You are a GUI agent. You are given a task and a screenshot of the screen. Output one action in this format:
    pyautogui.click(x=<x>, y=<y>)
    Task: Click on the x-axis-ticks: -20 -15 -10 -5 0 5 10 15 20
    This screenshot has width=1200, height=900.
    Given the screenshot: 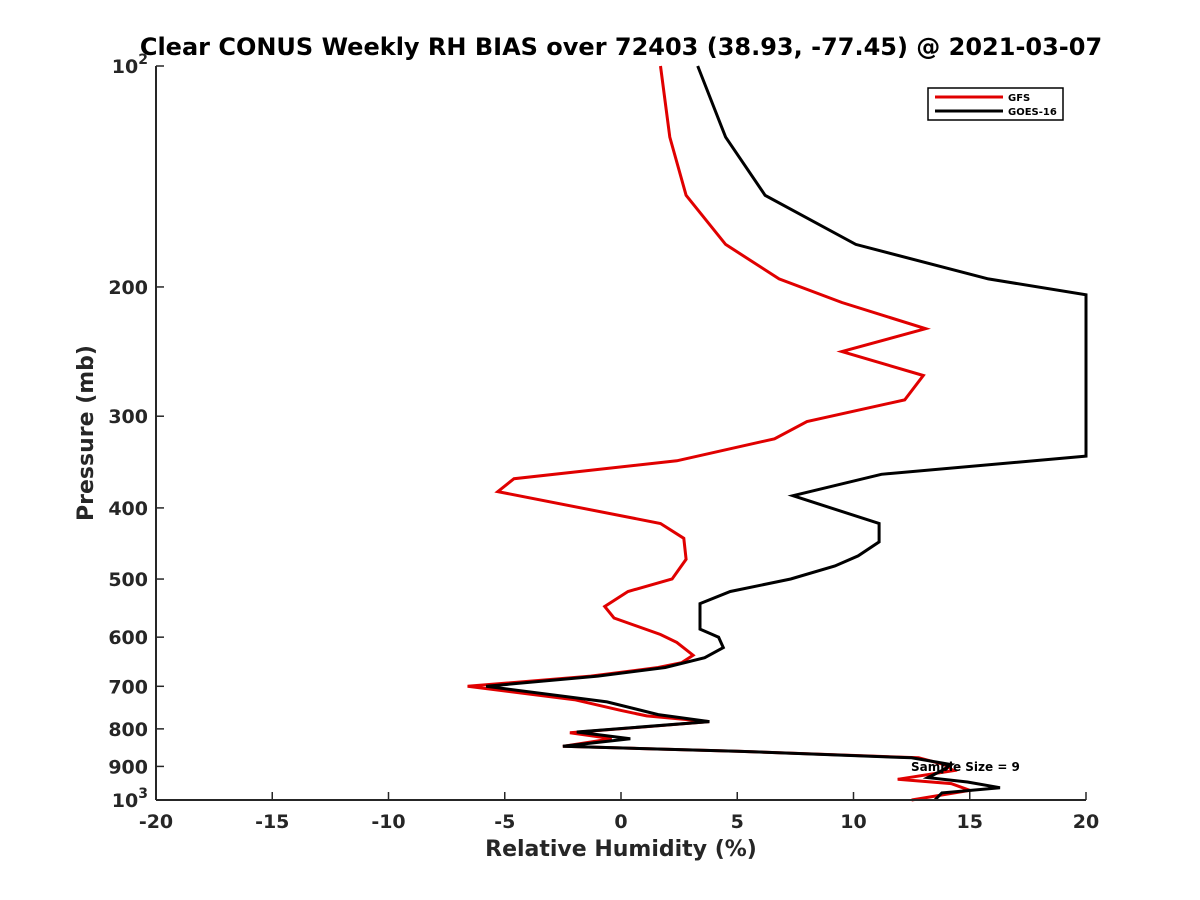 What is the action you would take?
    pyautogui.click(x=619, y=812)
    